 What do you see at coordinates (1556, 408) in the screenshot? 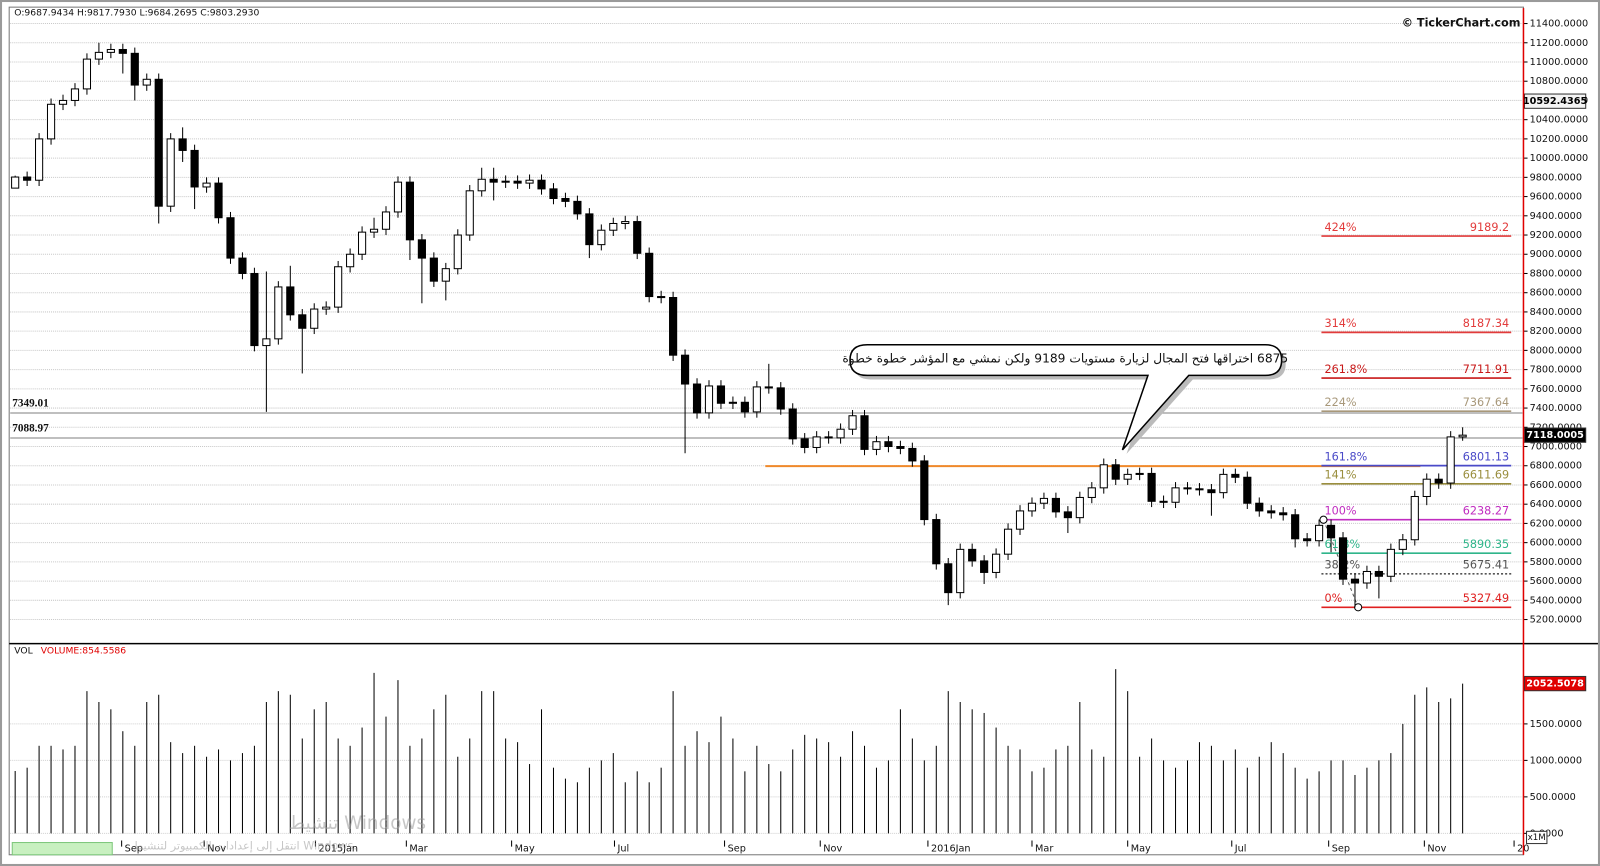
I see `y-tick-label: 7400.0000` at bounding box center [1556, 408].